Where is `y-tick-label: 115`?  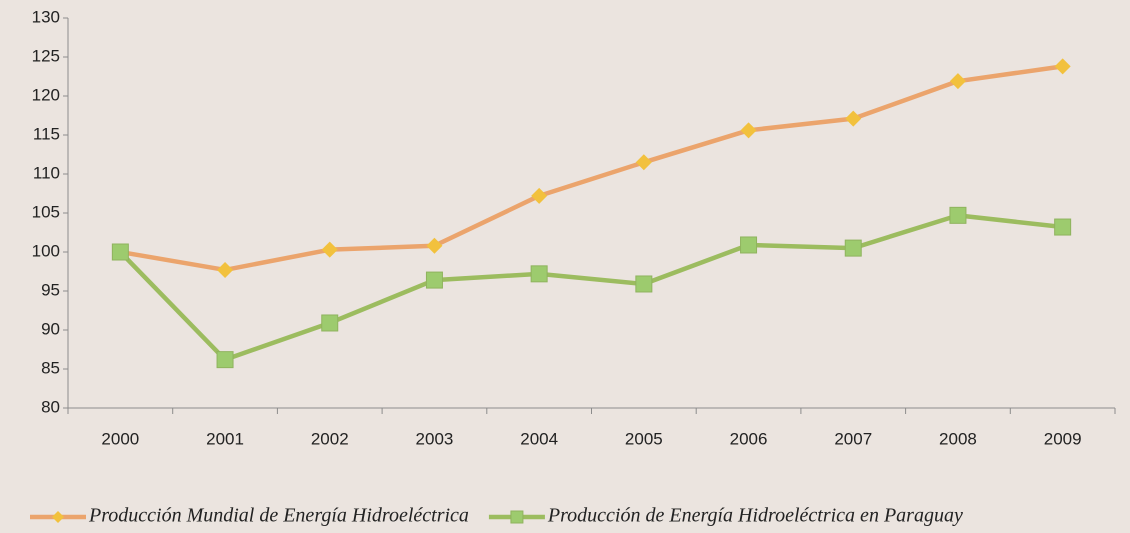
y-tick-label: 115 is located at coordinates (46, 133).